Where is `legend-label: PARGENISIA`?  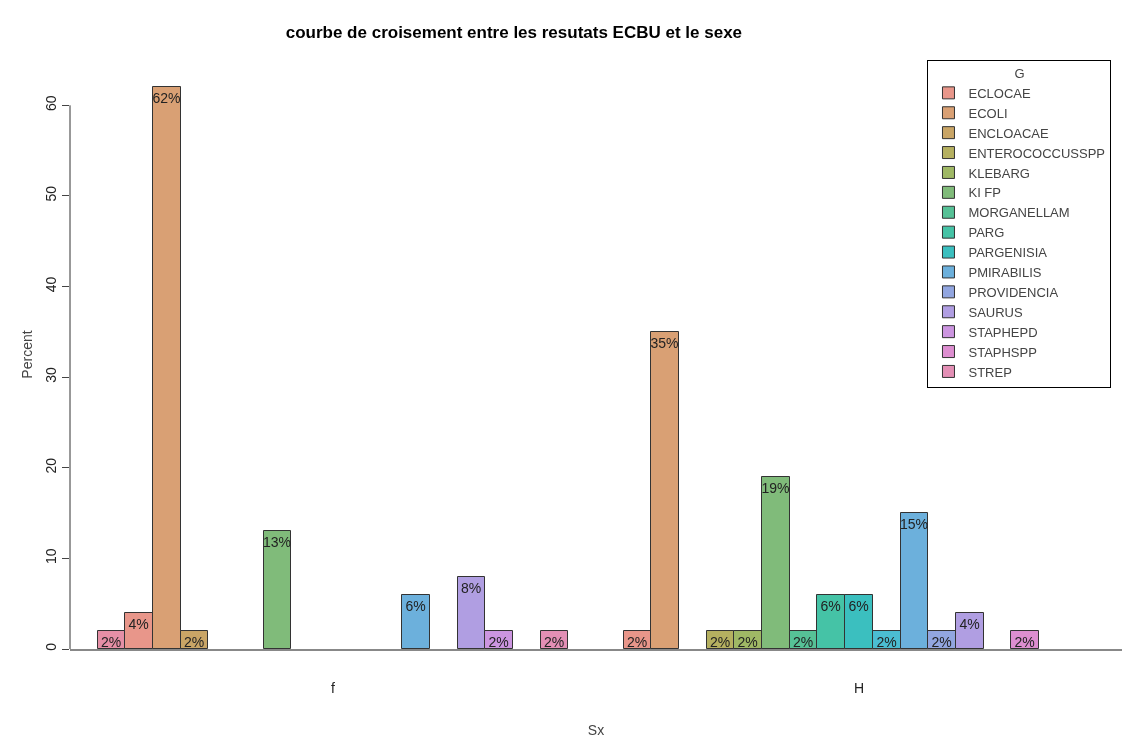 legend-label: PARGENISIA is located at coordinates (1008, 253).